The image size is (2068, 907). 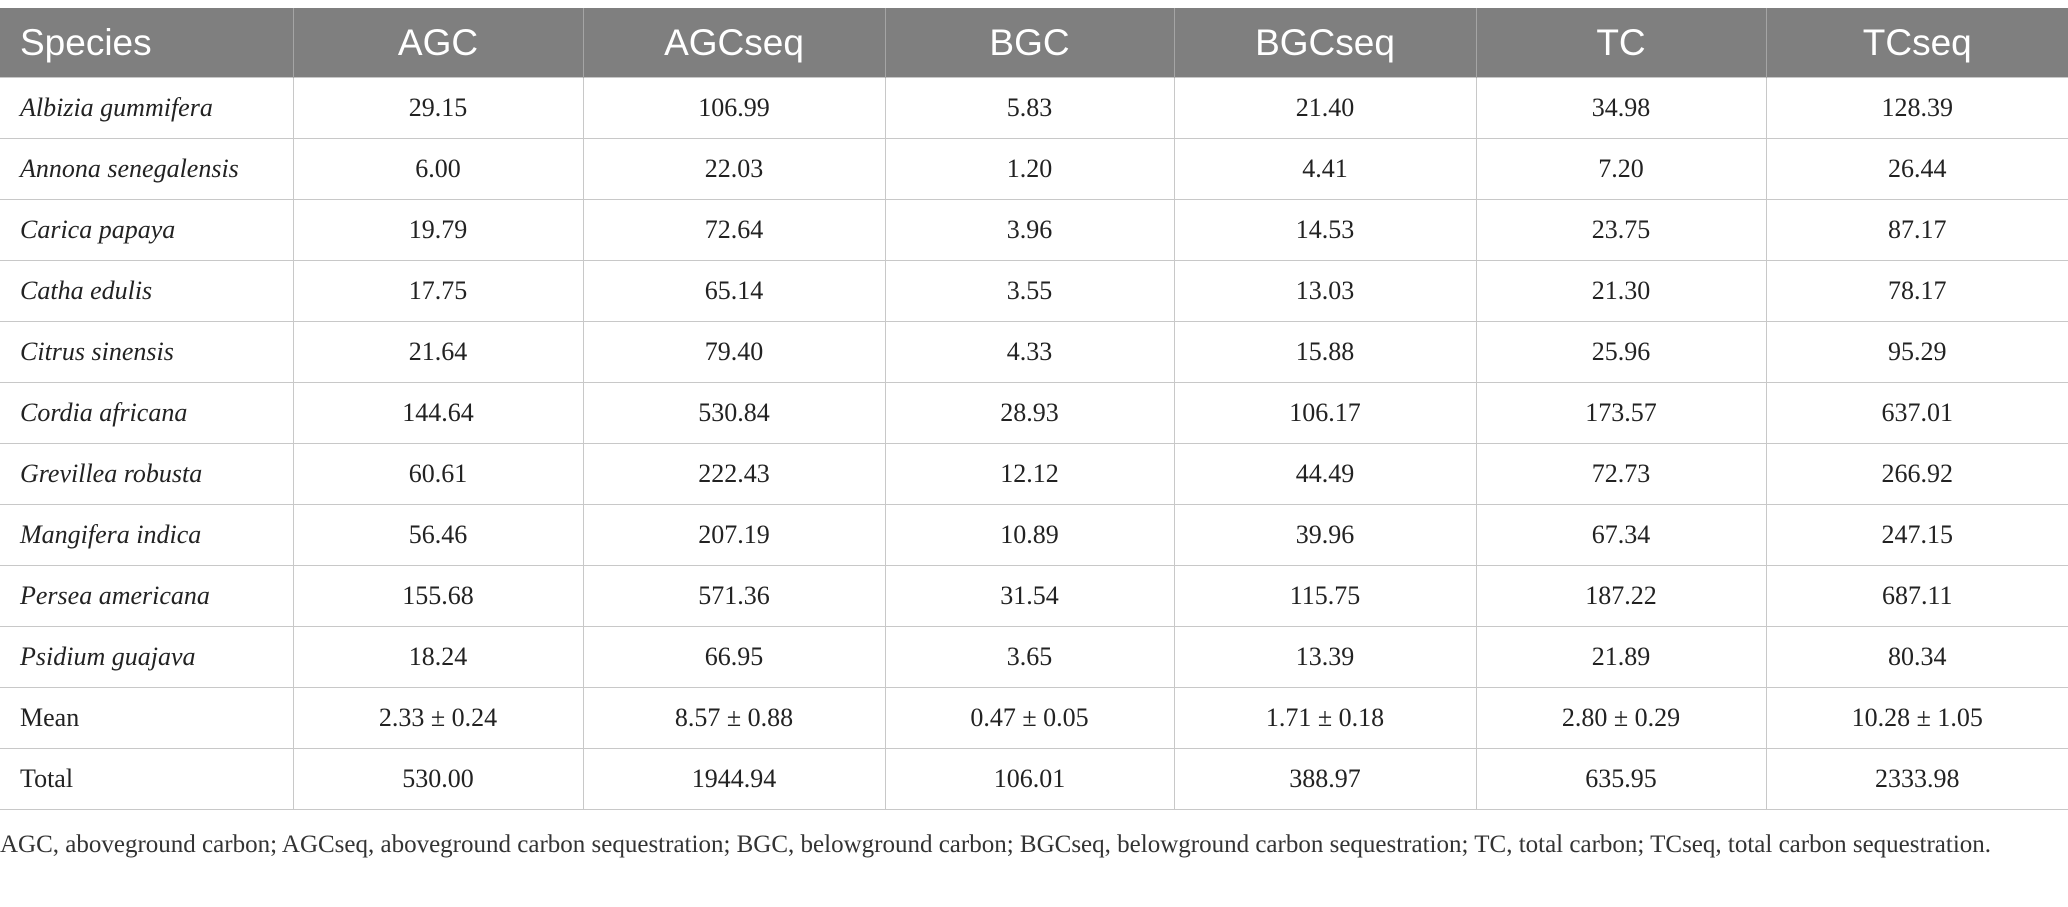 What do you see at coordinates (1029, 352) in the screenshot?
I see `table-cell: 4.33` at bounding box center [1029, 352].